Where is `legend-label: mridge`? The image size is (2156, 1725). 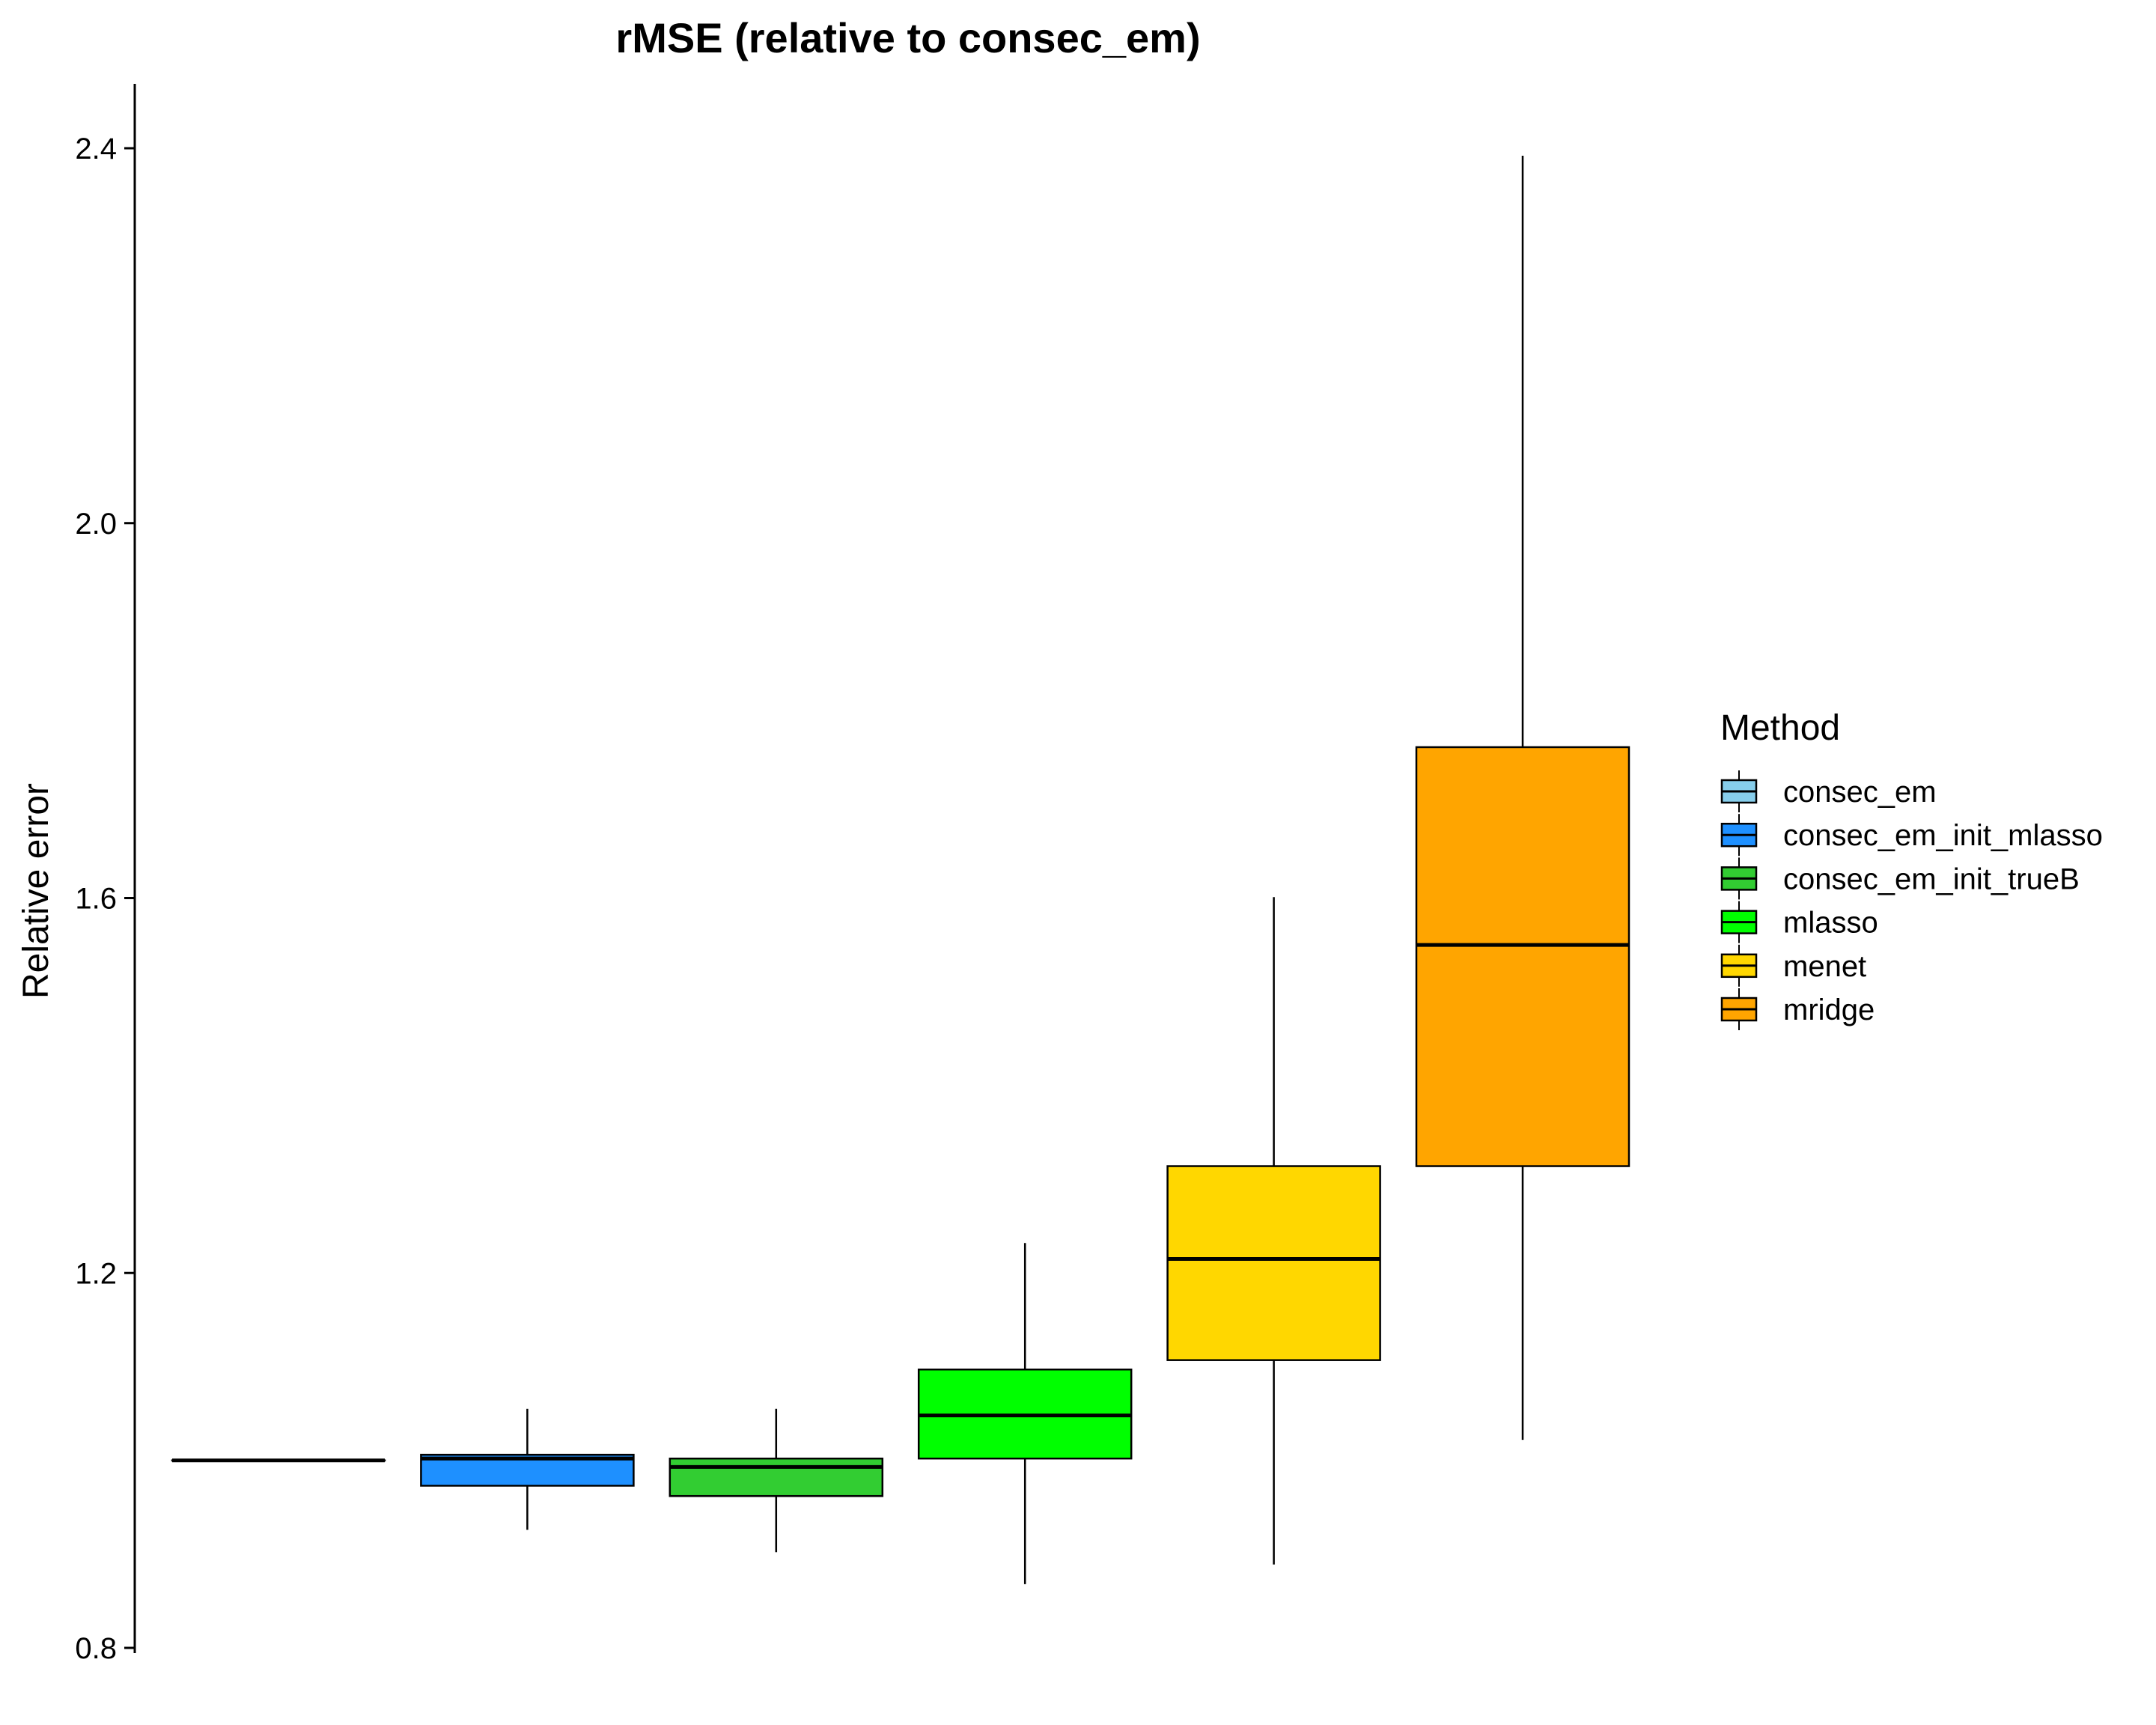
legend-label: mridge is located at coordinates (1829, 1010).